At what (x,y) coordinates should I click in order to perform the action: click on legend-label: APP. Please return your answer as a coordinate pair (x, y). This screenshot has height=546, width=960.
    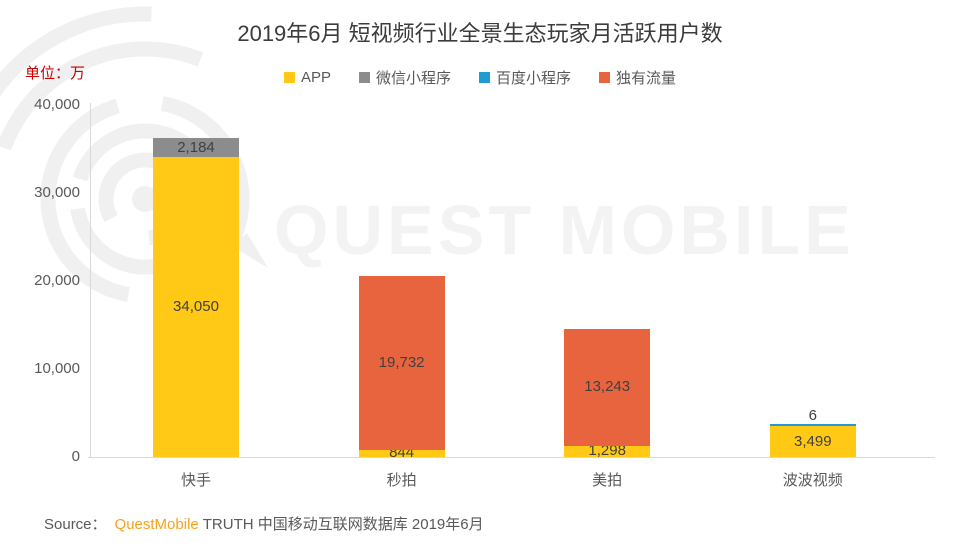
    Looking at the image, I should click on (315, 77).